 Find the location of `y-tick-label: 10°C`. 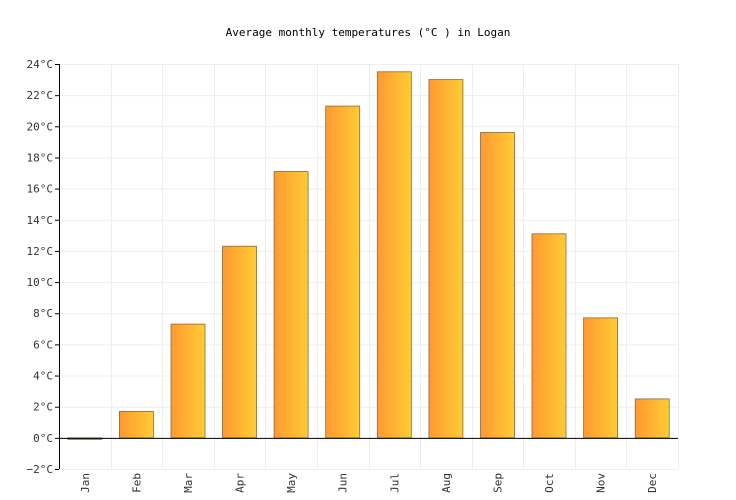

y-tick-label: 10°C is located at coordinates (40, 282).